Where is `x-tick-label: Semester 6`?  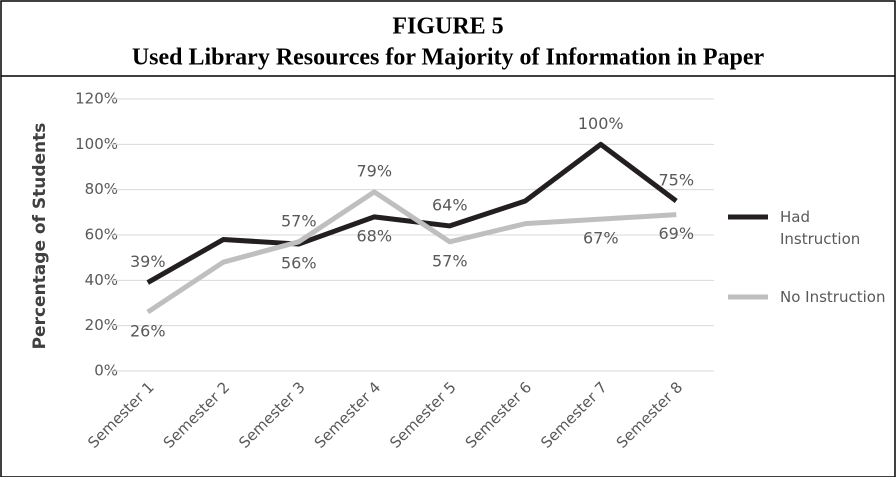
x-tick-label: Semester 6 is located at coordinates (499, 415).